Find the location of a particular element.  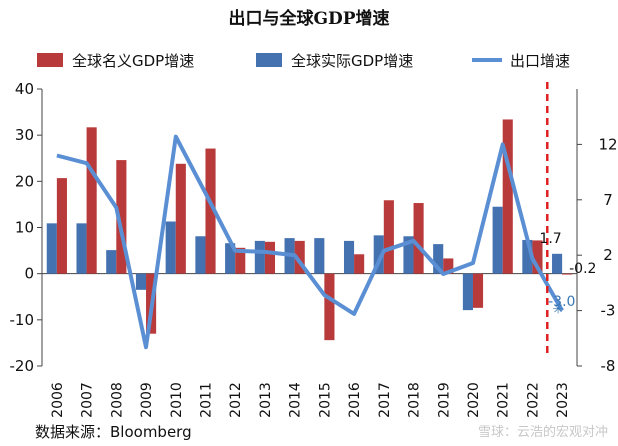

x-tick-label: 2022 is located at coordinates (533, 400).